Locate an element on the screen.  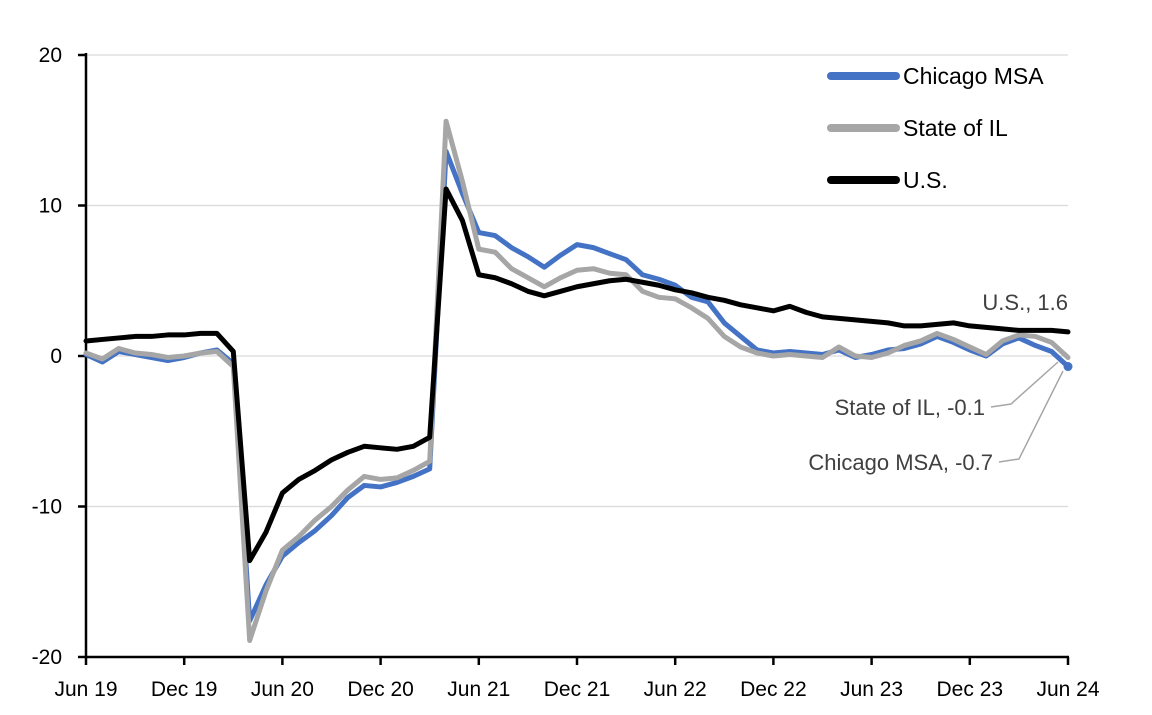
x-tick-label: Dec 22 is located at coordinates (773, 689).